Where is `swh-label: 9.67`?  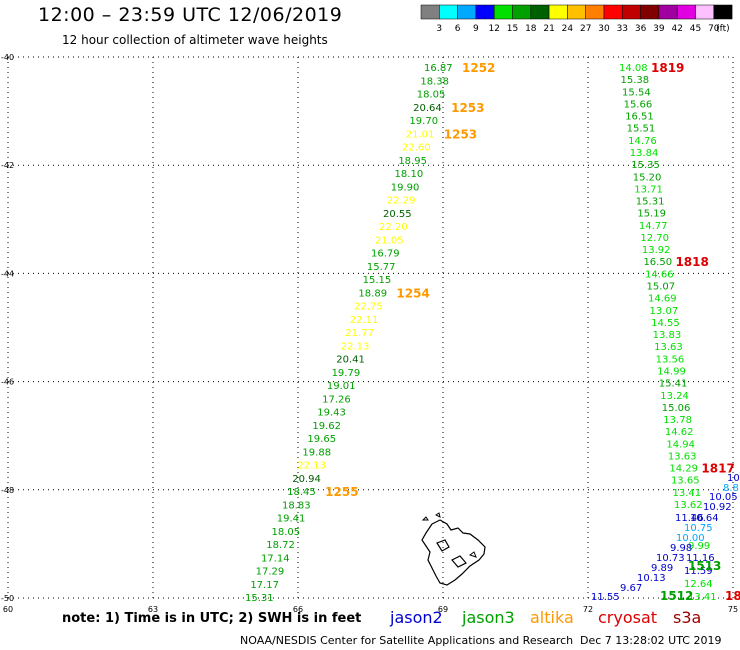
swh-label: 9.67 is located at coordinates (631, 588).